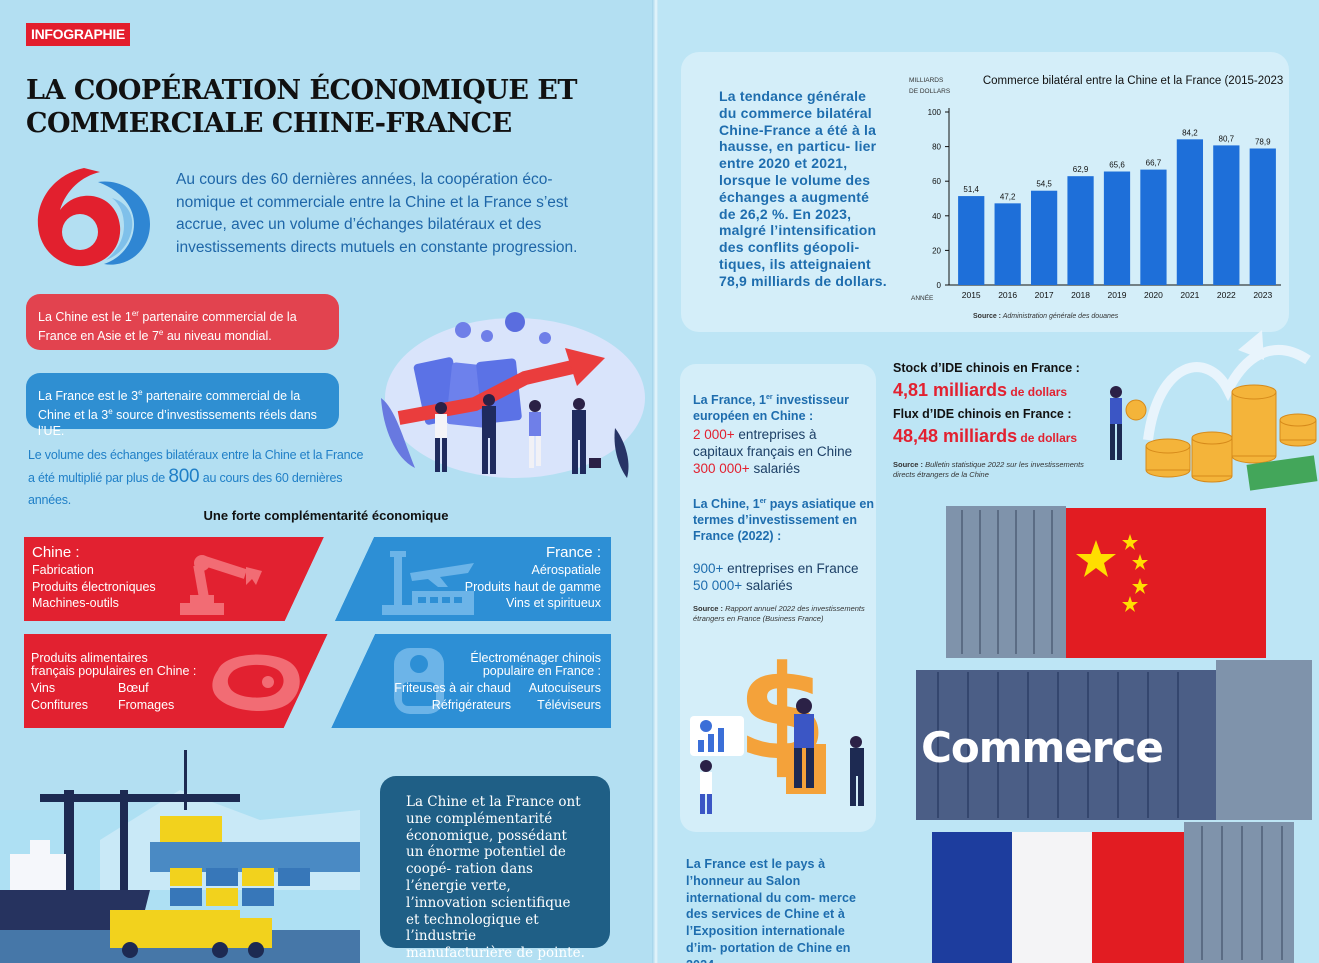 This screenshot has height=963, width=1319. I want to click on commerce-container: Commerce, so click(1114, 740).